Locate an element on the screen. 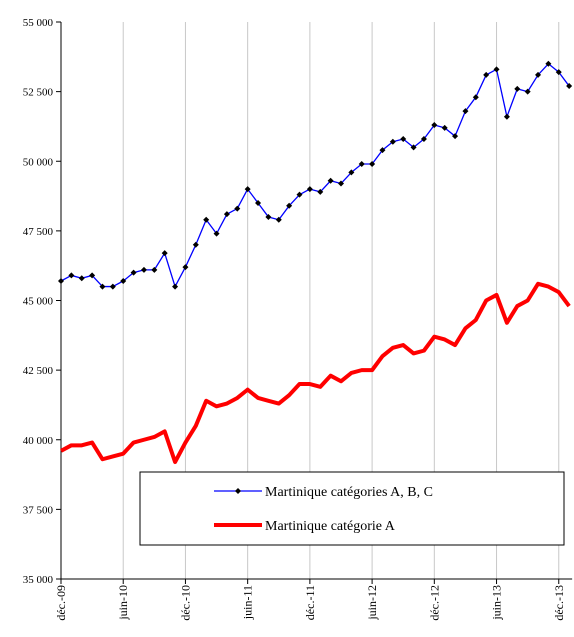 This screenshot has width=574, height=637. y-tick-label: 55 000 is located at coordinates (38, 23).